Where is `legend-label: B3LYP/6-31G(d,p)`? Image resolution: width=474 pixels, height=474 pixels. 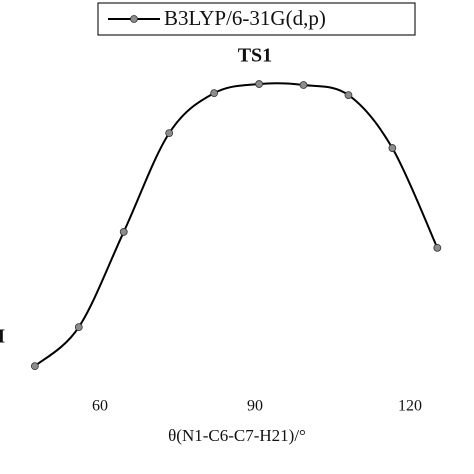
legend-label: B3LYP/6-31G(d,p) is located at coordinates (245, 18).